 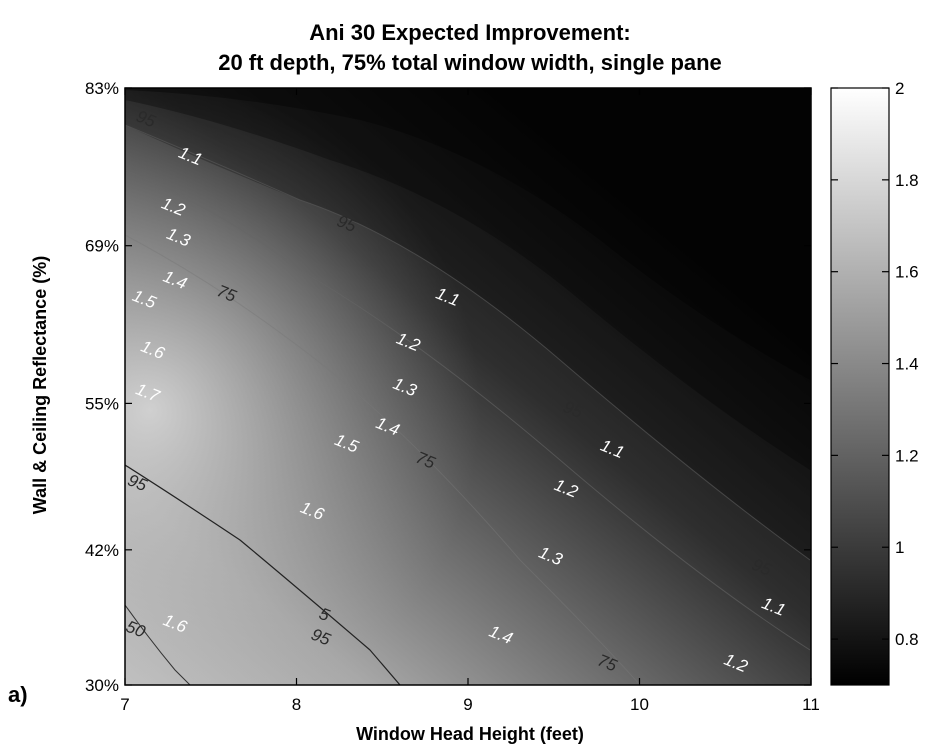 What do you see at coordinates (102, 550) in the screenshot?
I see `y-tick-label: 42%` at bounding box center [102, 550].